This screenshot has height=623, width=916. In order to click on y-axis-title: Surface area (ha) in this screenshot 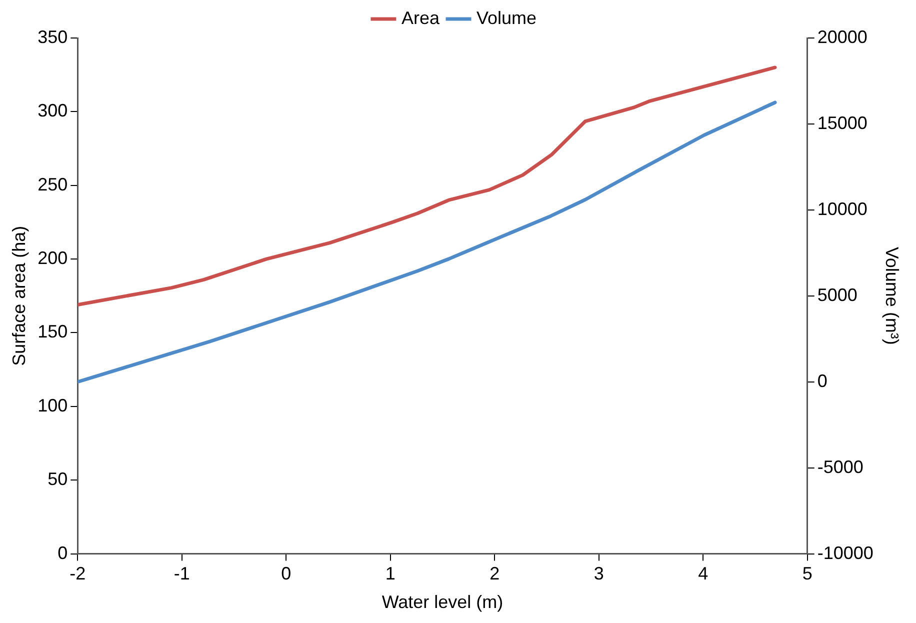, I will do `click(18, 296)`.